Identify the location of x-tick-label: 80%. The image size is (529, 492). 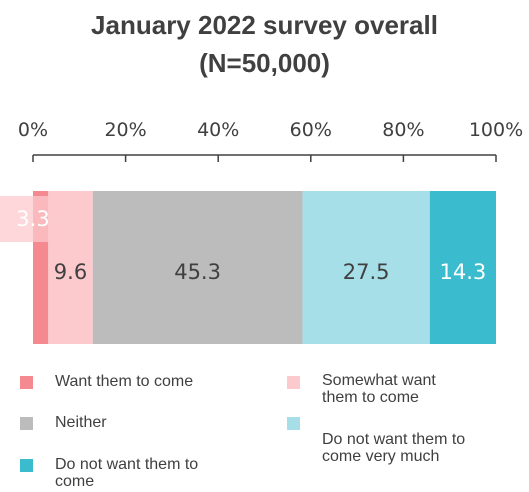
(403, 130).